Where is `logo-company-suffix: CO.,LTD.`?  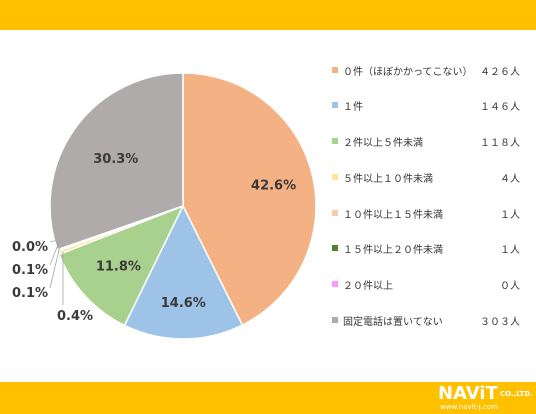 logo-company-suffix: CO.,LTD. is located at coordinates (516, 394).